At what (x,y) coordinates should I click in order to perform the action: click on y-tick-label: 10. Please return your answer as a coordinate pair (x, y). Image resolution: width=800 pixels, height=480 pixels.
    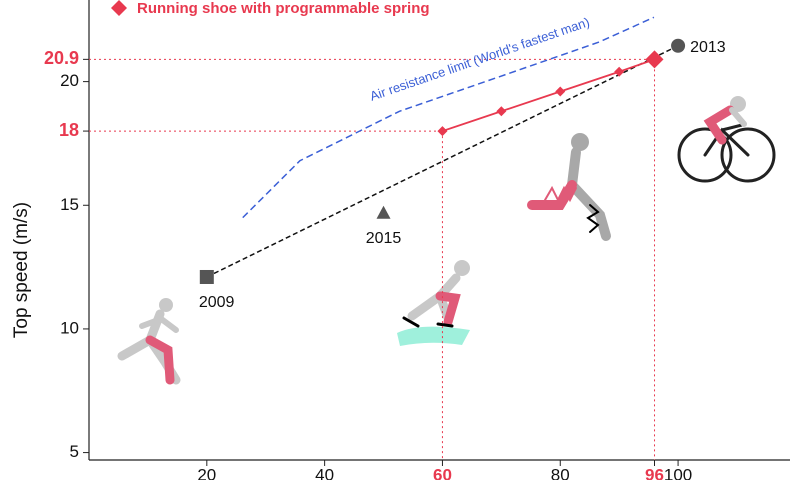
    Looking at the image, I should click on (69, 327).